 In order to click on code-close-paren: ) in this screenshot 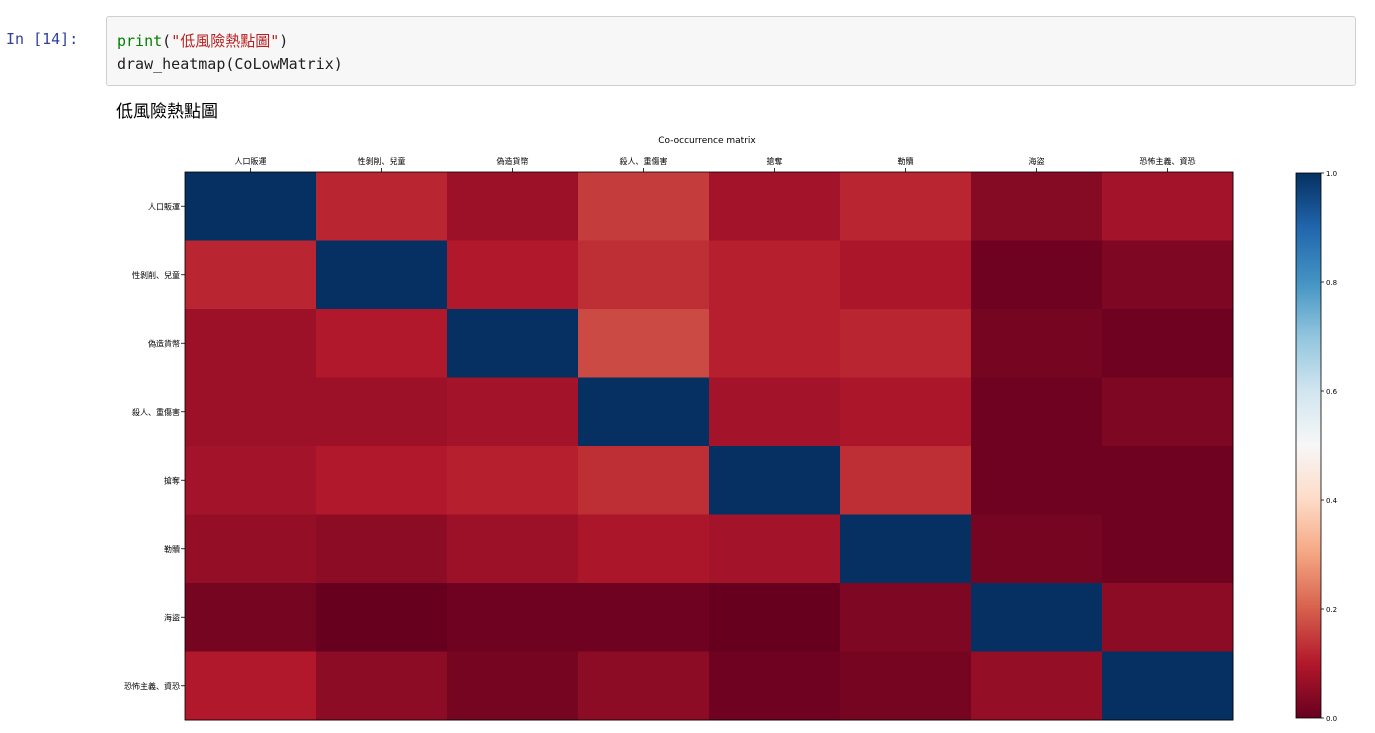, I will do `click(284, 41)`.